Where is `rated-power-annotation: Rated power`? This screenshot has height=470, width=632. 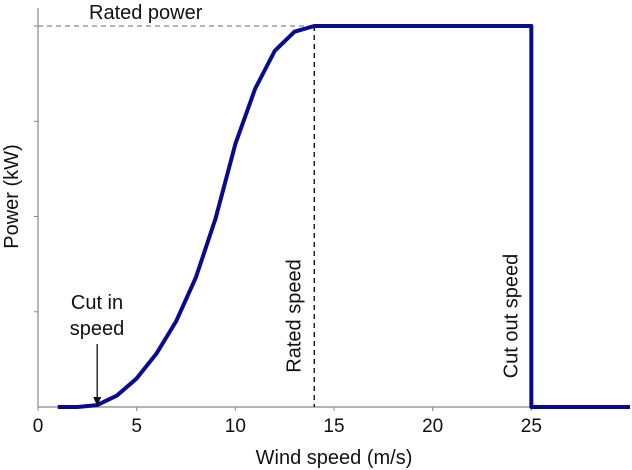
rated-power-annotation: Rated power is located at coordinates (146, 13).